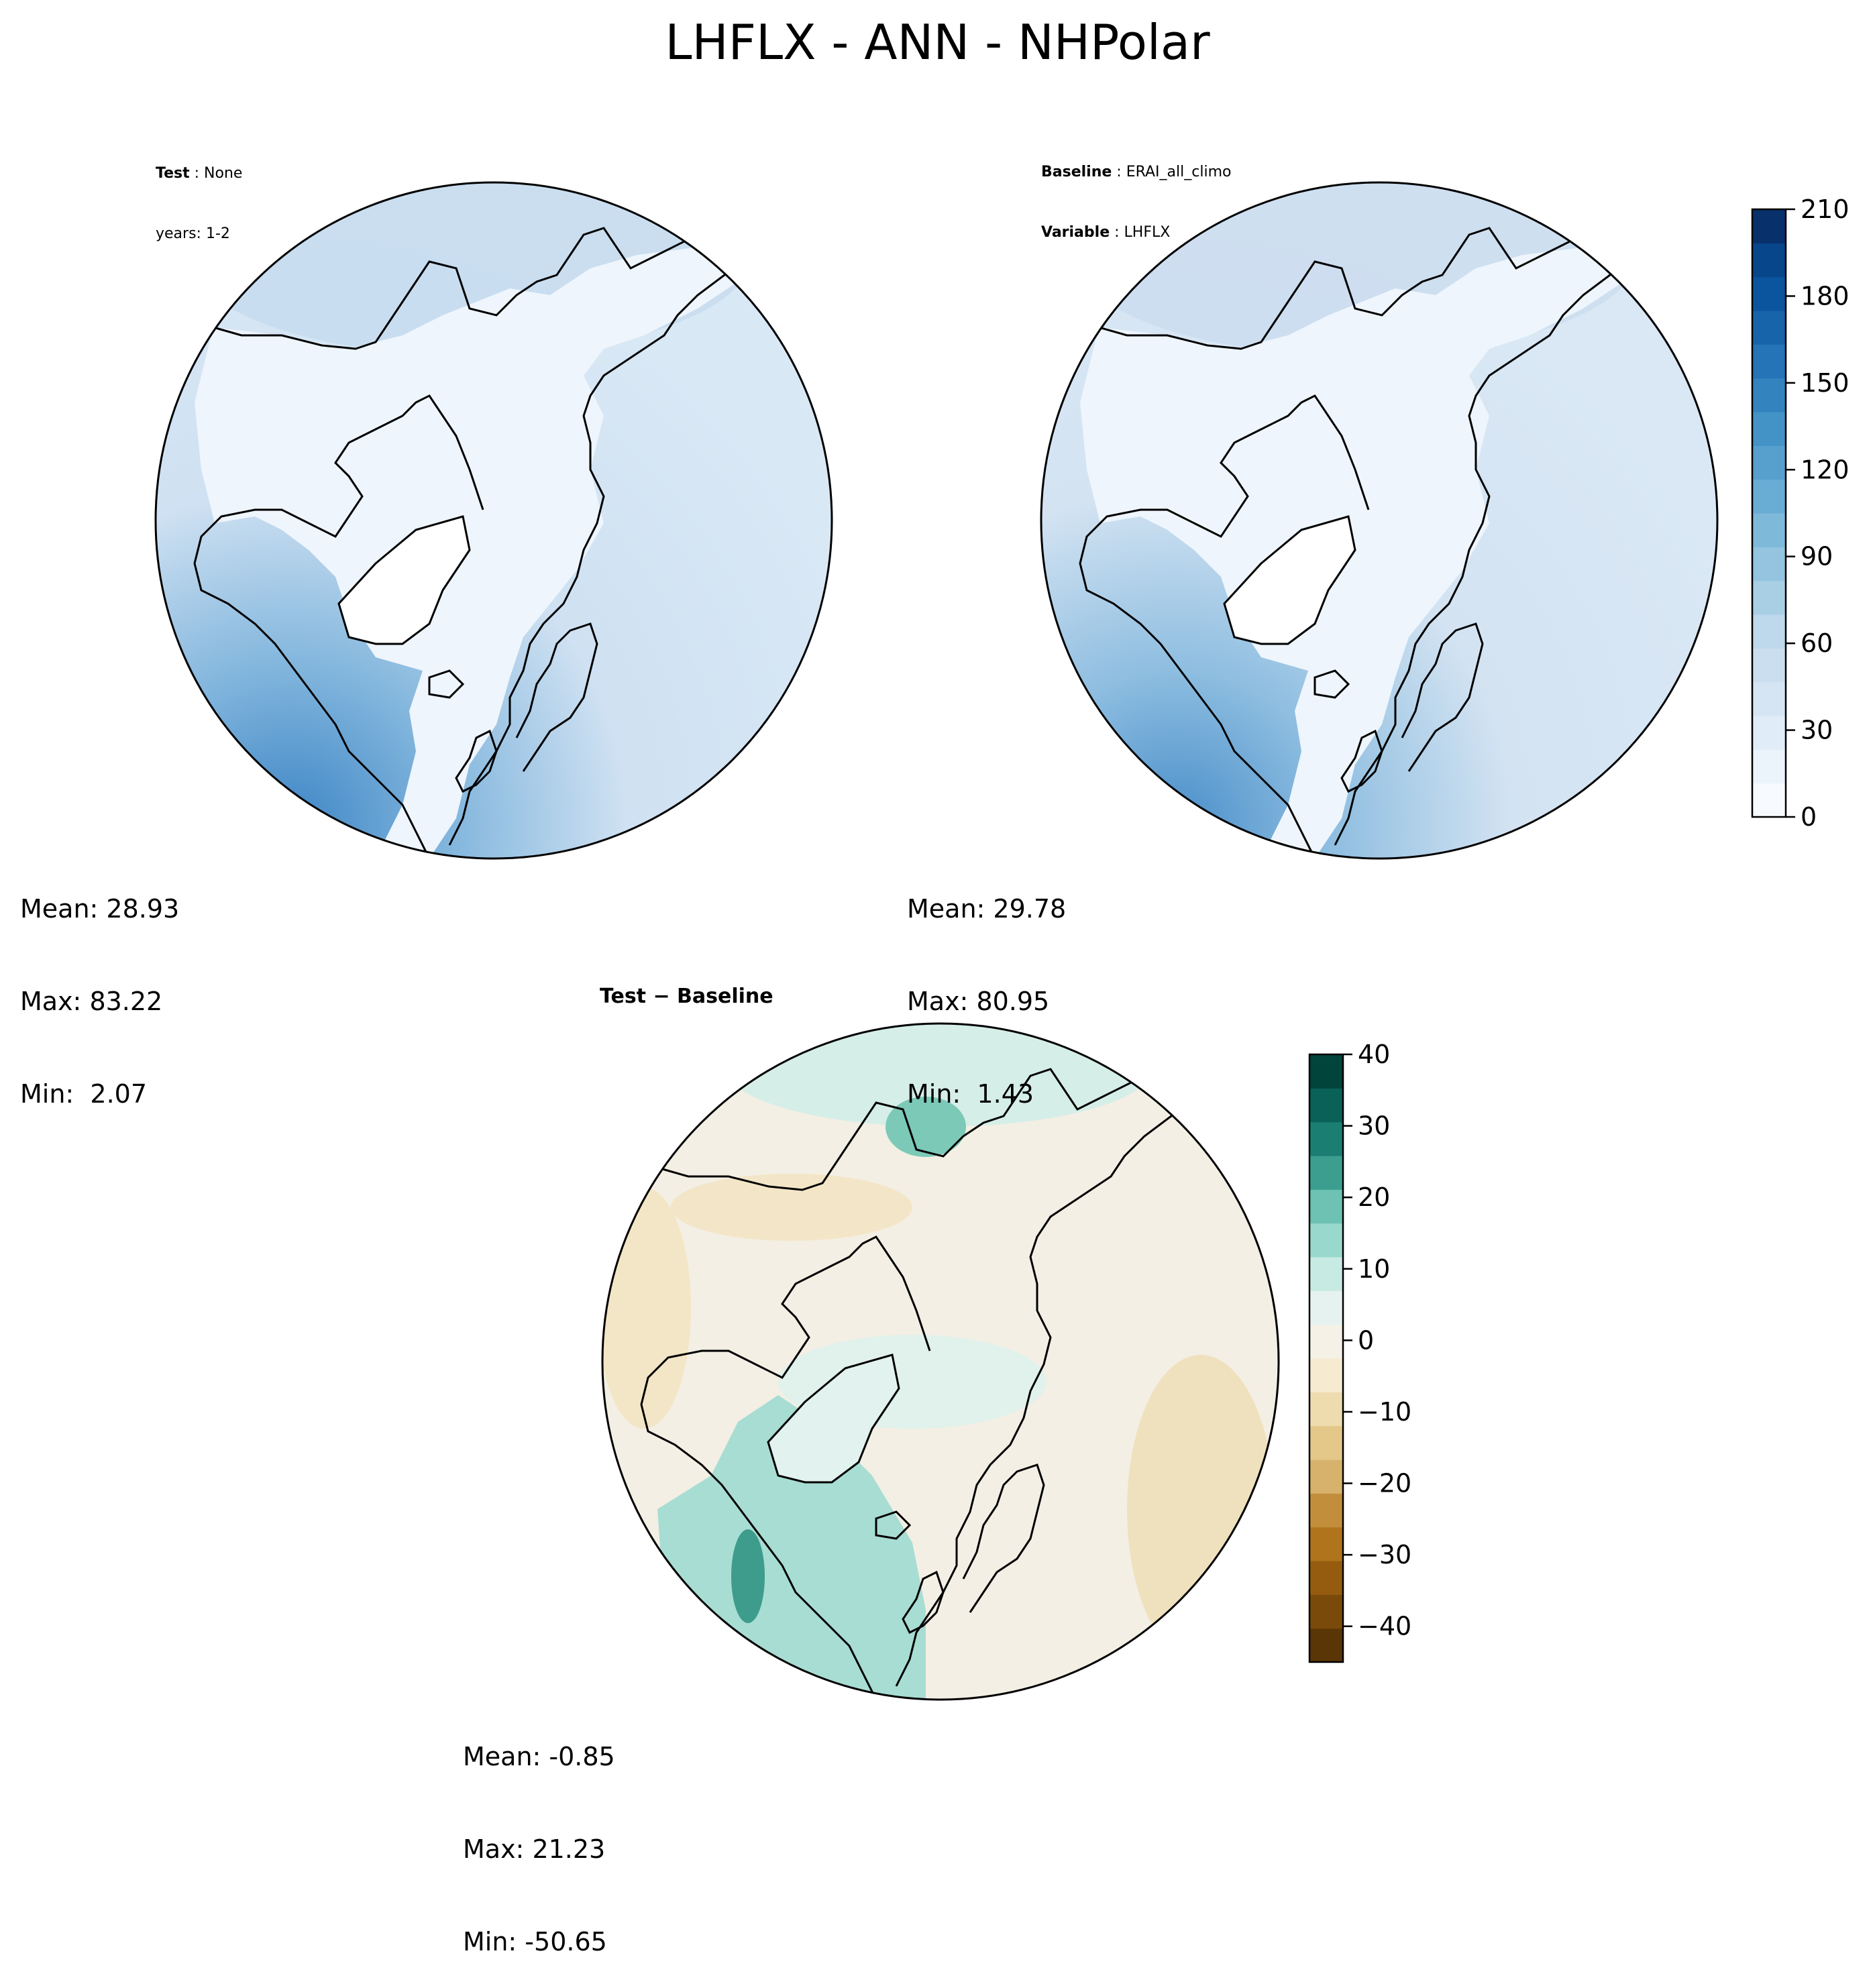 The height and width of the screenshot is (1988, 1875). I want to click on colorbar-diff-tick-label: 10, so click(1374, 1269).